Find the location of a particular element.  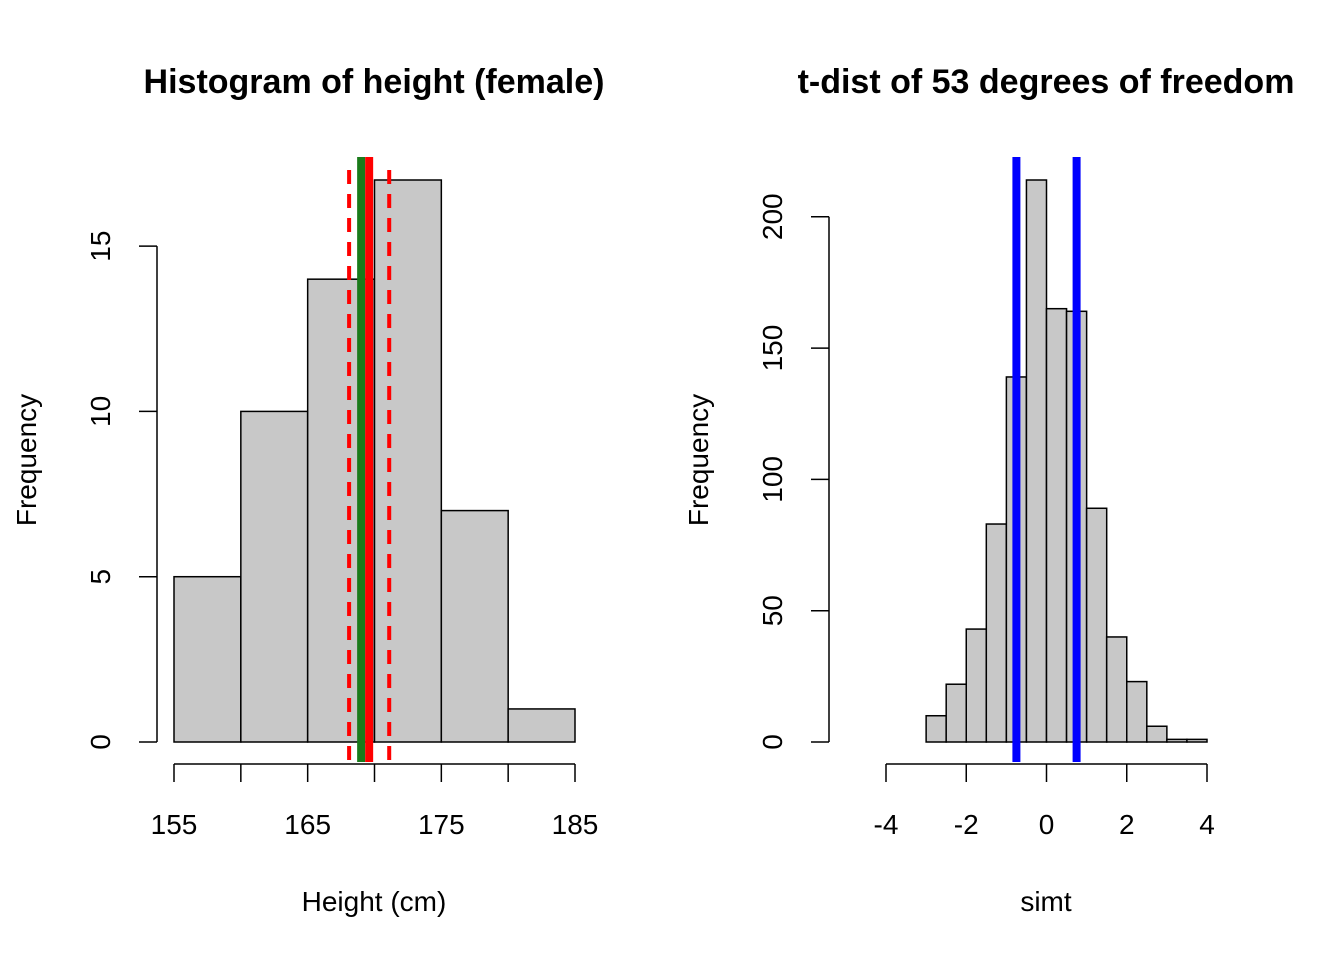

y-tick-label: 10 is located at coordinates (100, 411).